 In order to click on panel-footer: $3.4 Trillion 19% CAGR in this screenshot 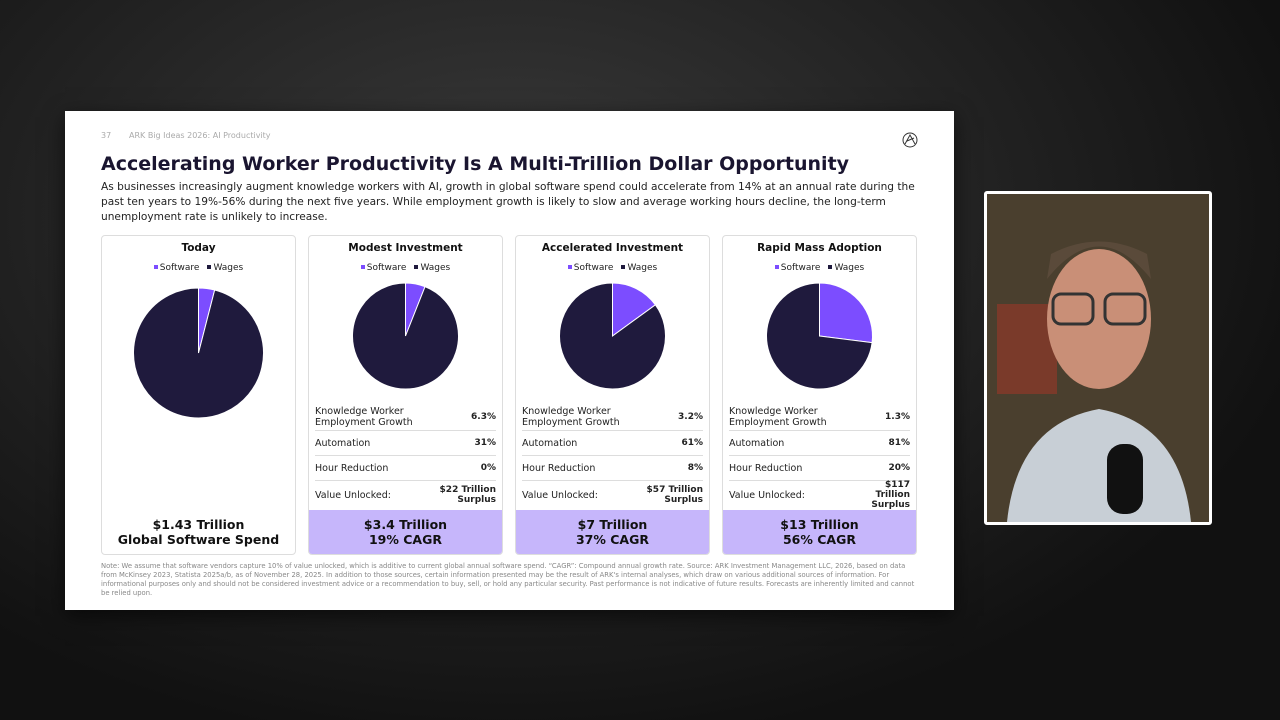, I will do `click(405, 532)`.